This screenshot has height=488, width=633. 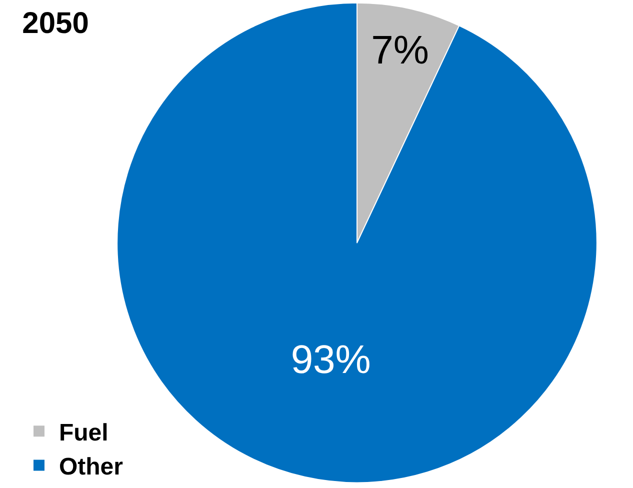 I want to click on data-label: 93%, so click(x=330, y=360).